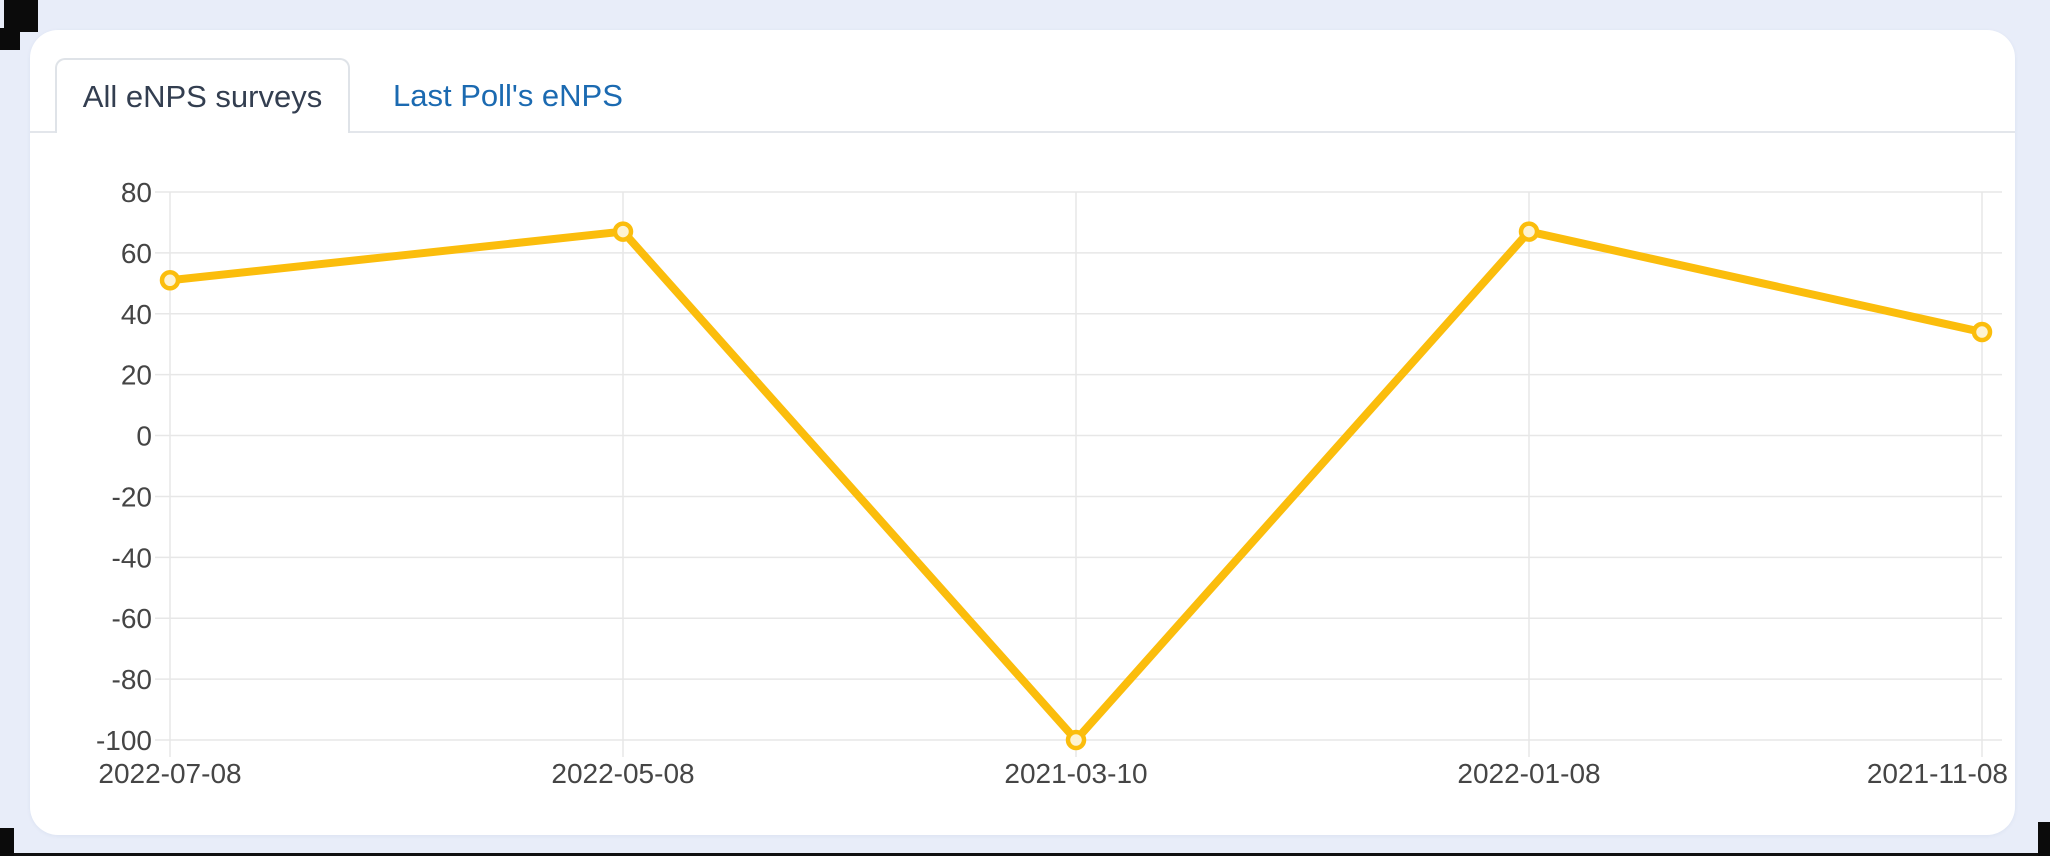 The width and height of the screenshot is (2050, 856). Describe the element at coordinates (136, 192) in the screenshot. I see `y-tick-label: 80` at that location.